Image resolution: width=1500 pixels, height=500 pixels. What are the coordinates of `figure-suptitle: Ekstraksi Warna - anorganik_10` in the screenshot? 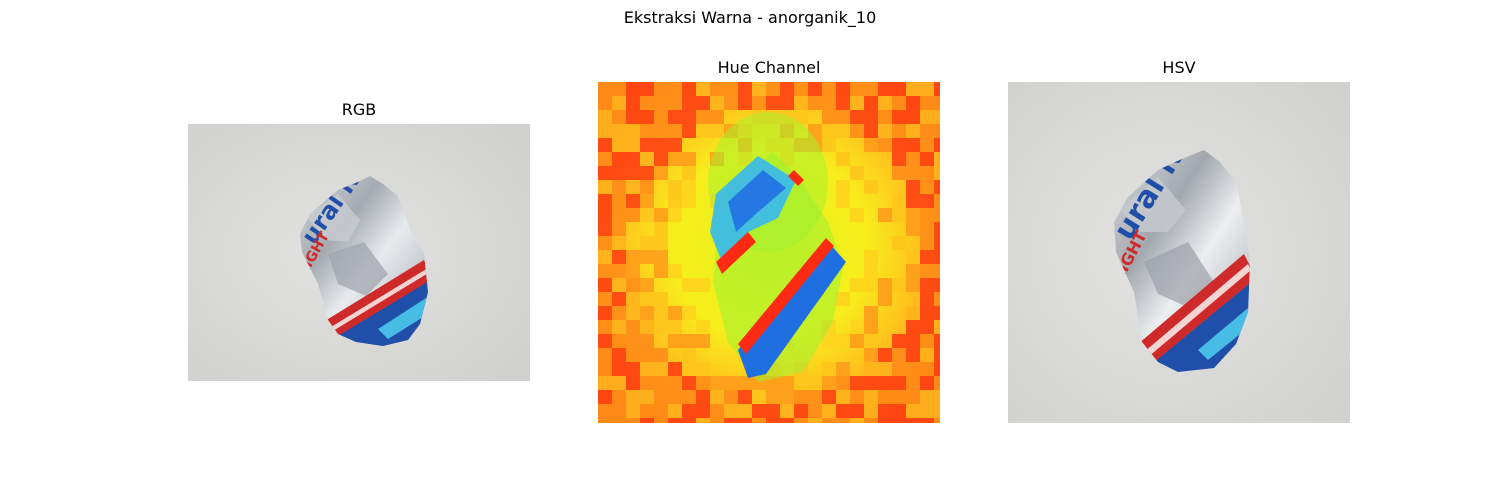 It's located at (750, 17).